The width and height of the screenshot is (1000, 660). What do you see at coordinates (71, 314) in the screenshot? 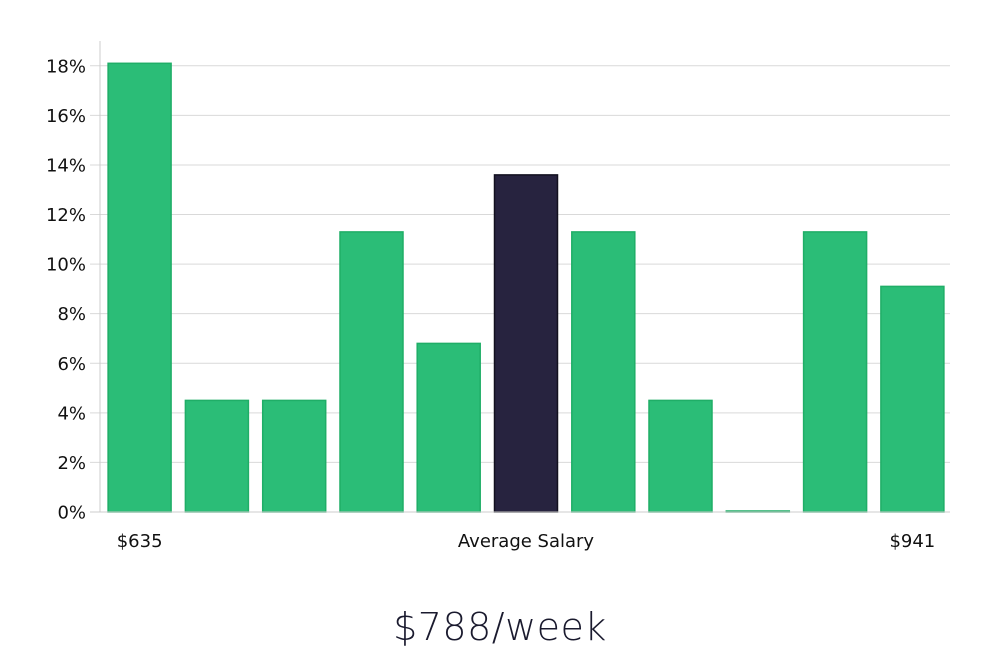
I see `y-tick-label: 8%` at bounding box center [71, 314].